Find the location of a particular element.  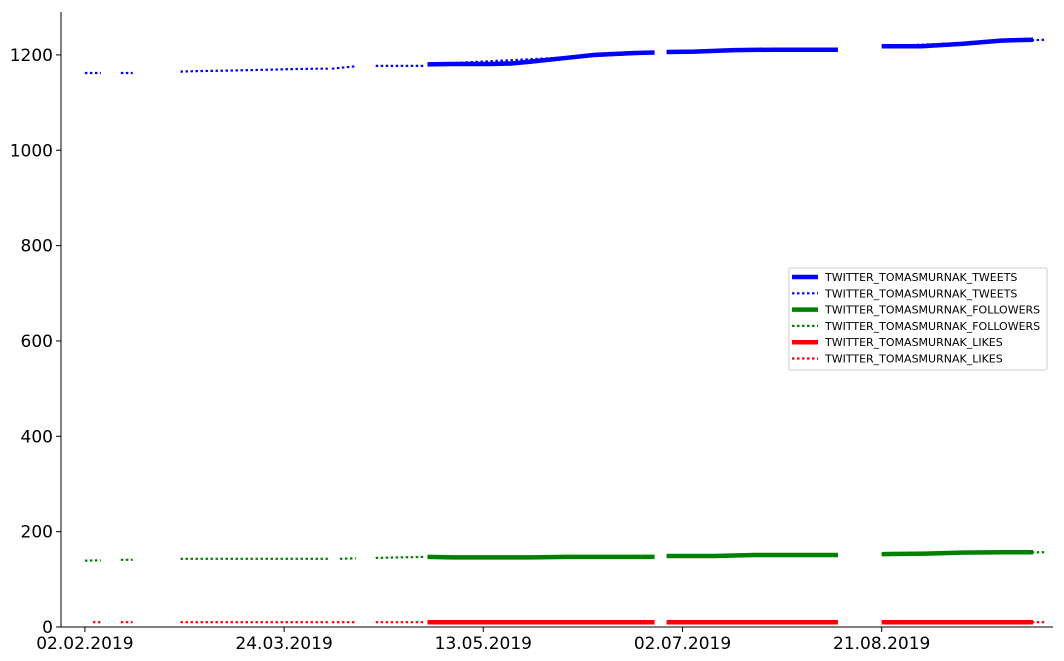

y-tick-label: 1200 is located at coordinates (31, 56).